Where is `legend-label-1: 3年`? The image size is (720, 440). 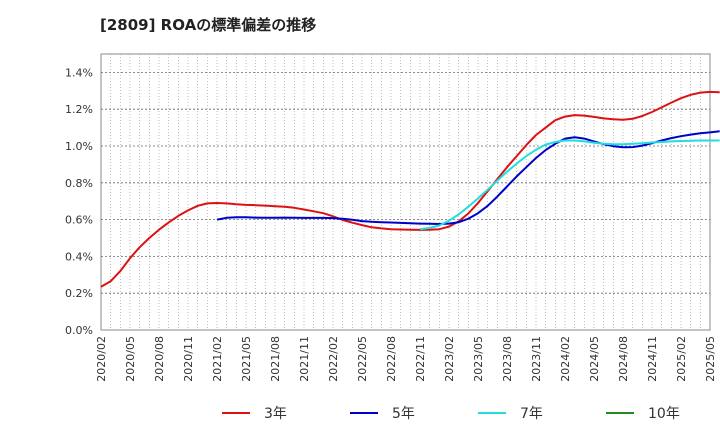
legend-label-1: 3年 is located at coordinates (275, 414).